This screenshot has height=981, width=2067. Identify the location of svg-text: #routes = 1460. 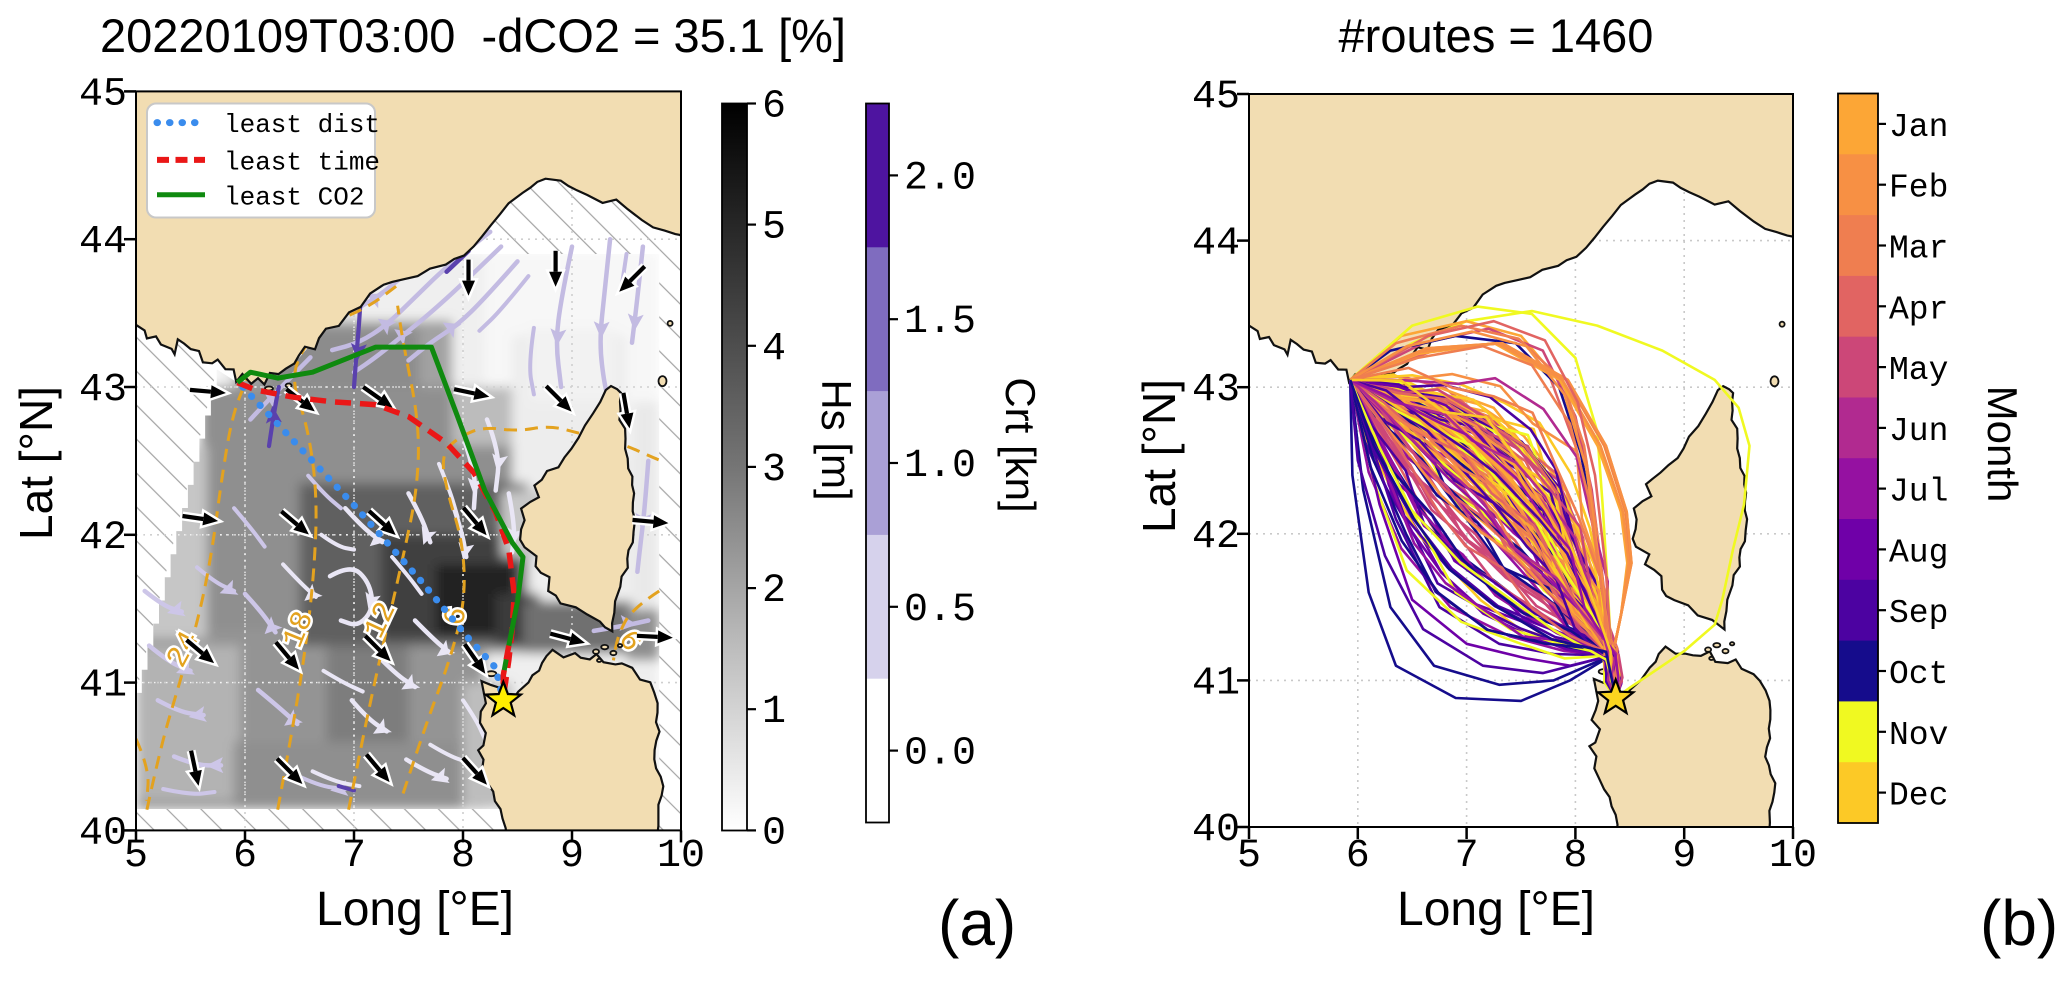
(1496, 35).